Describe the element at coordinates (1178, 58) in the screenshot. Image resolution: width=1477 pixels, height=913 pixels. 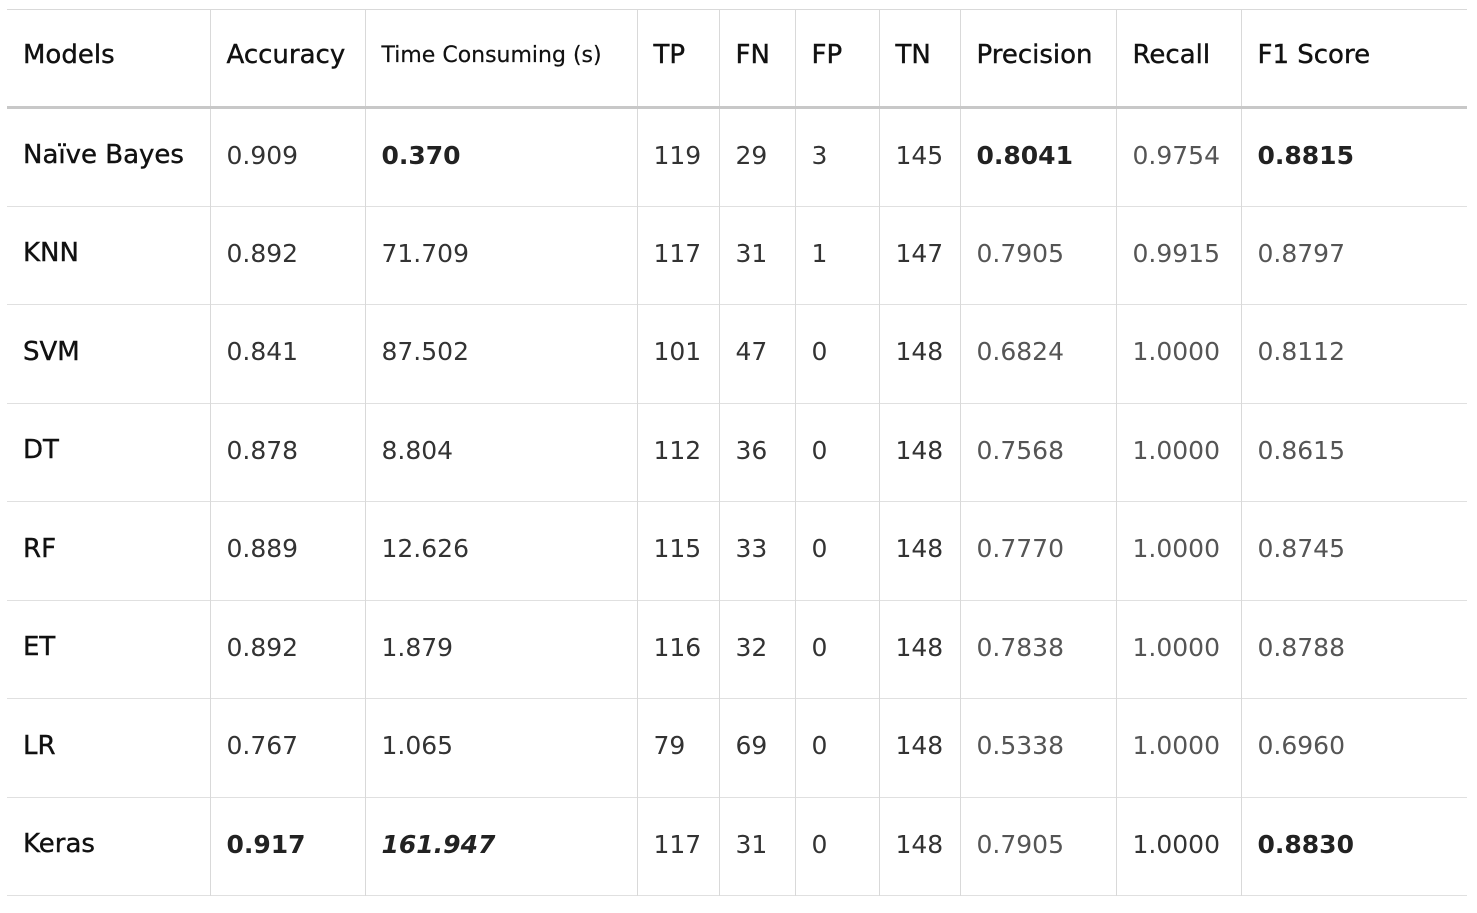
I see `header-recall: Recall` at that location.